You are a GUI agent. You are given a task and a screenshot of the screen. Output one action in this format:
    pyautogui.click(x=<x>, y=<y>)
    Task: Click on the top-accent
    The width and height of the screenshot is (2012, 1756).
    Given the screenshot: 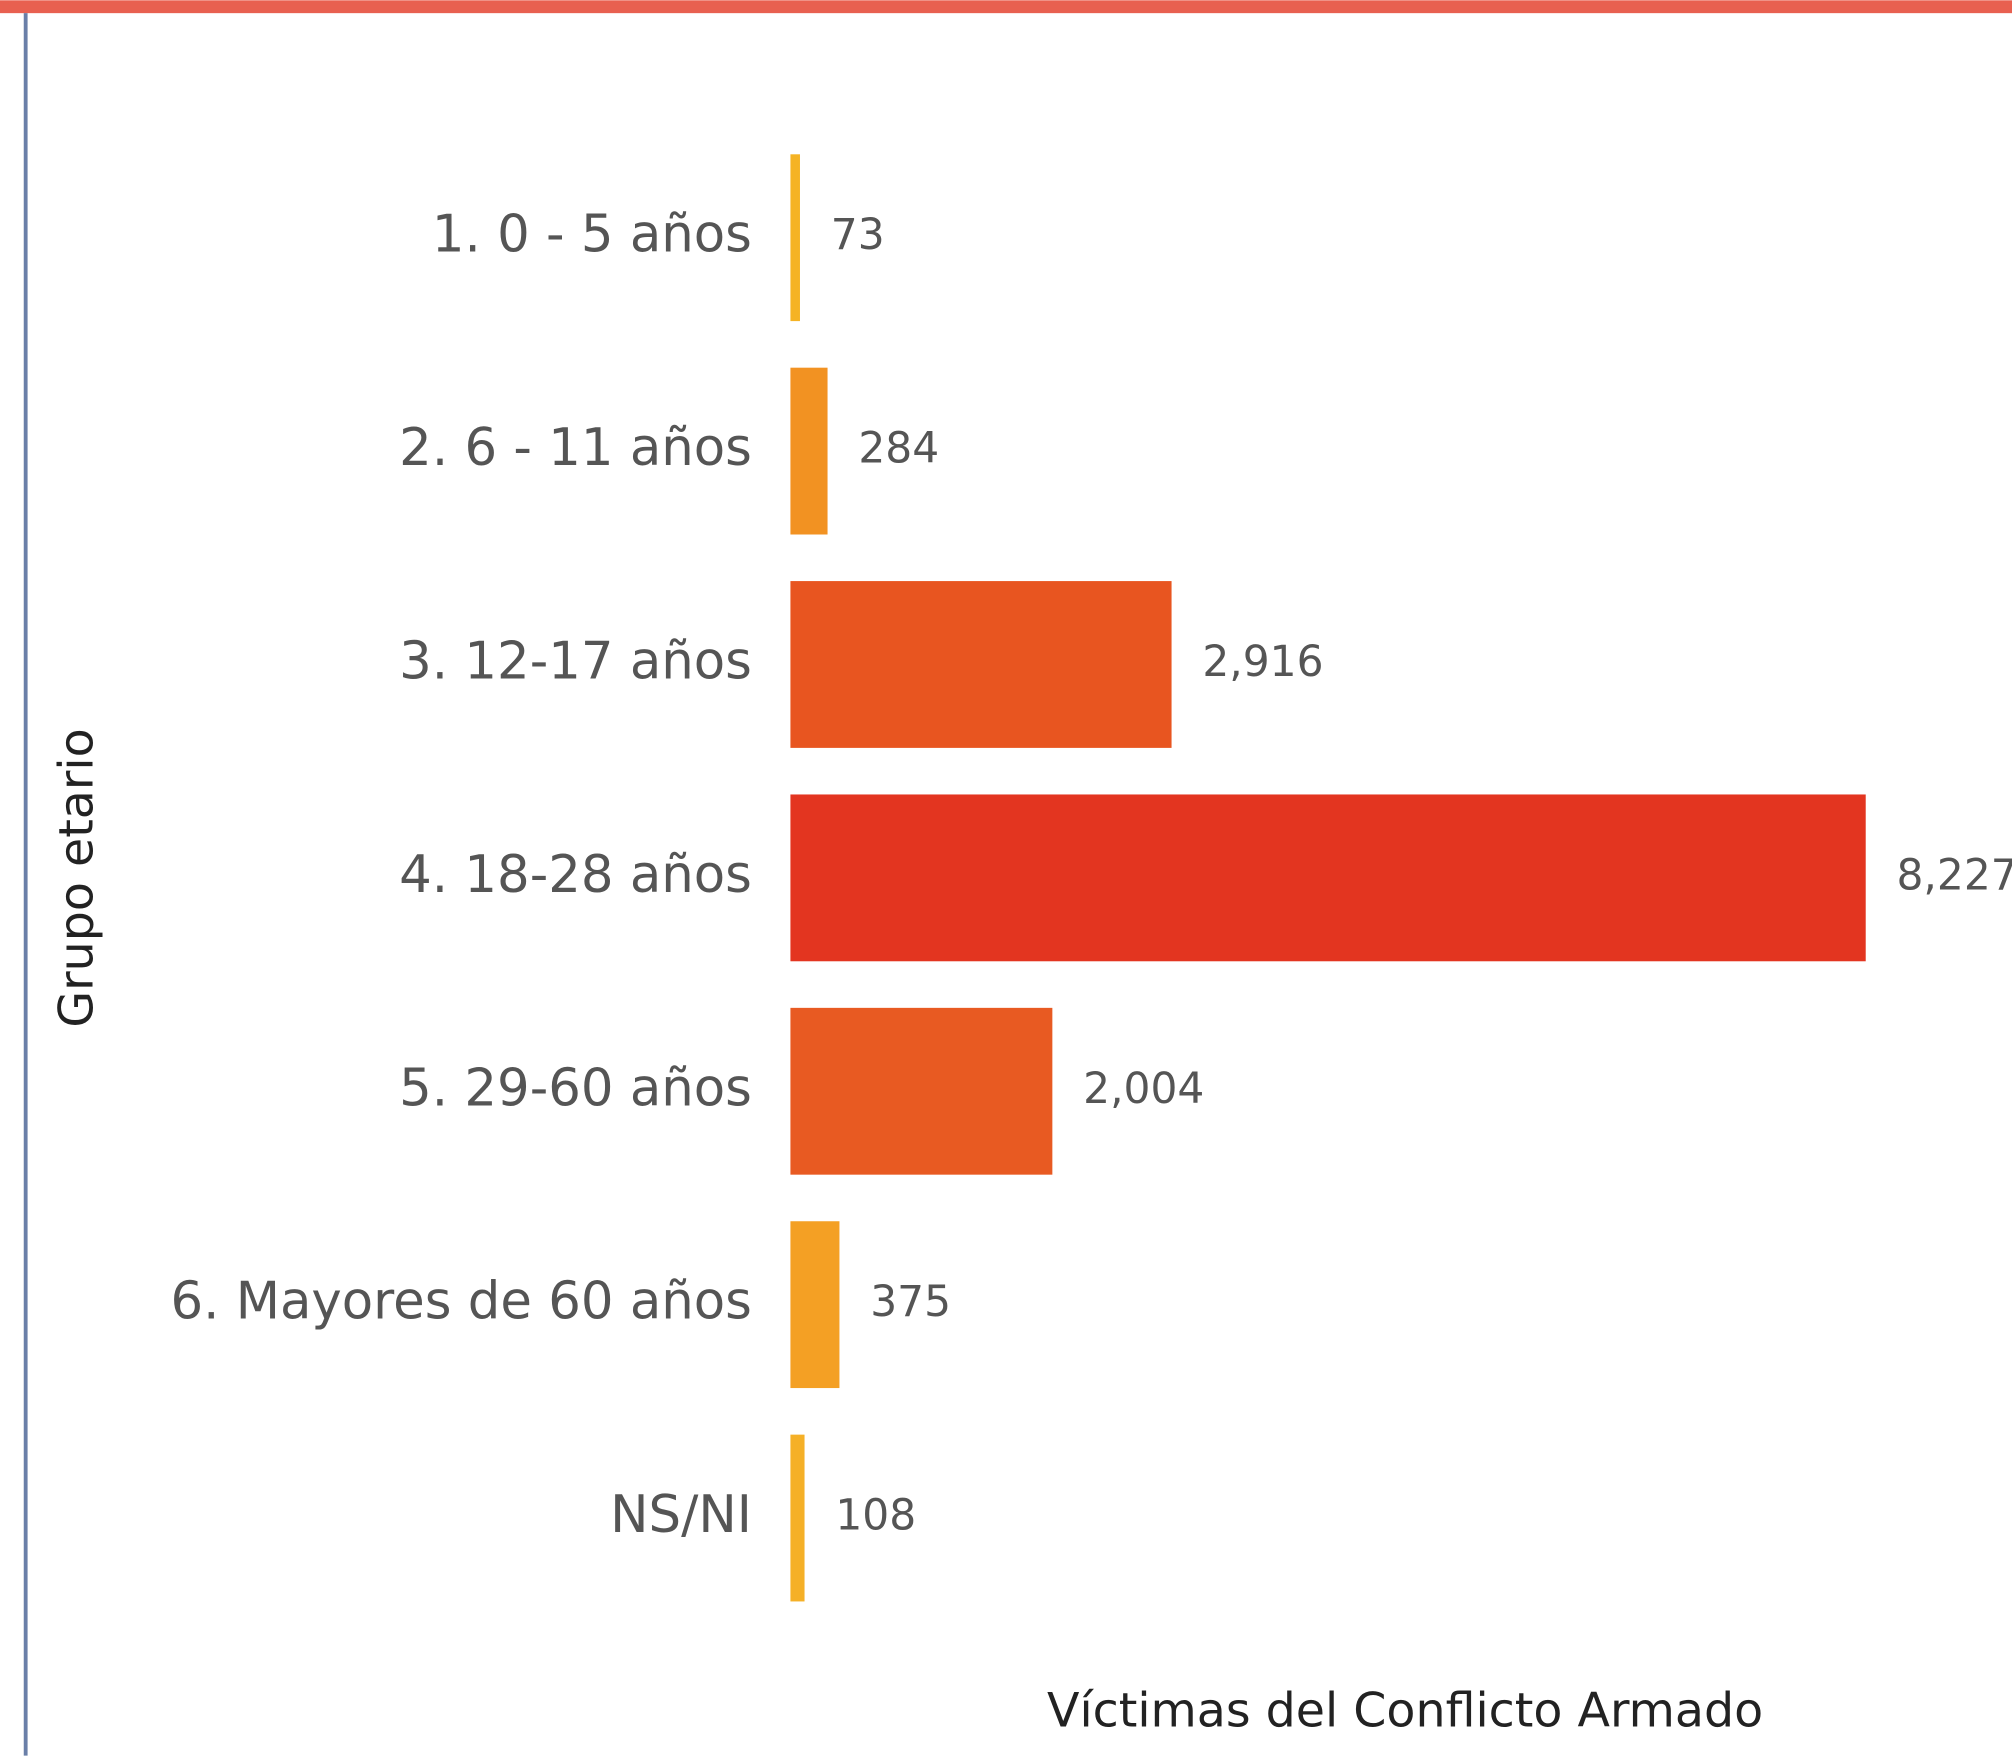 What is the action you would take?
    pyautogui.click(x=1006, y=7)
    